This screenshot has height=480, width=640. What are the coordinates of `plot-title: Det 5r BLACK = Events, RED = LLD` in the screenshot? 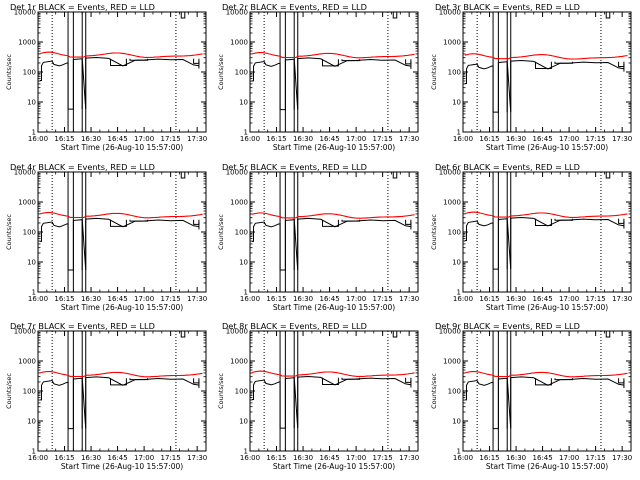 It's located at (294, 167).